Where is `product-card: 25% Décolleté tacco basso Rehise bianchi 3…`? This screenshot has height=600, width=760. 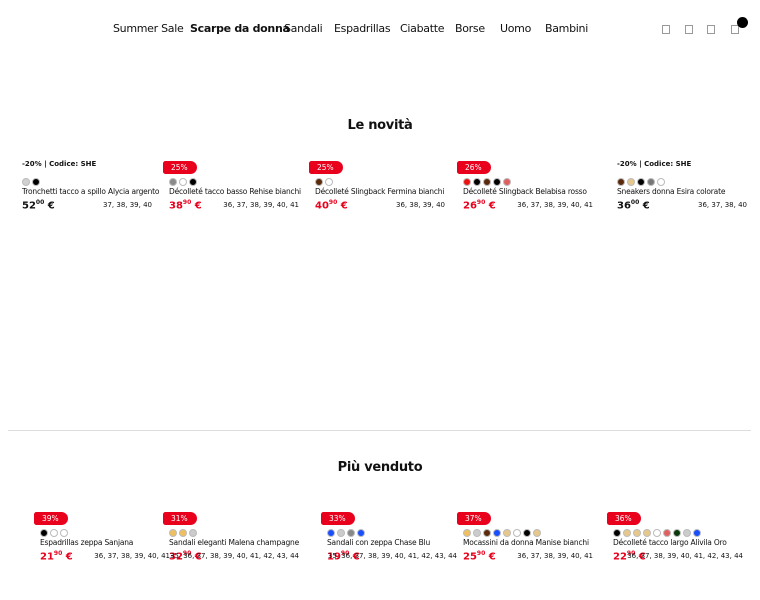
product-card: 25% Décolleté tacco basso Rehise bianchi 3… is located at coordinates (232, 190).